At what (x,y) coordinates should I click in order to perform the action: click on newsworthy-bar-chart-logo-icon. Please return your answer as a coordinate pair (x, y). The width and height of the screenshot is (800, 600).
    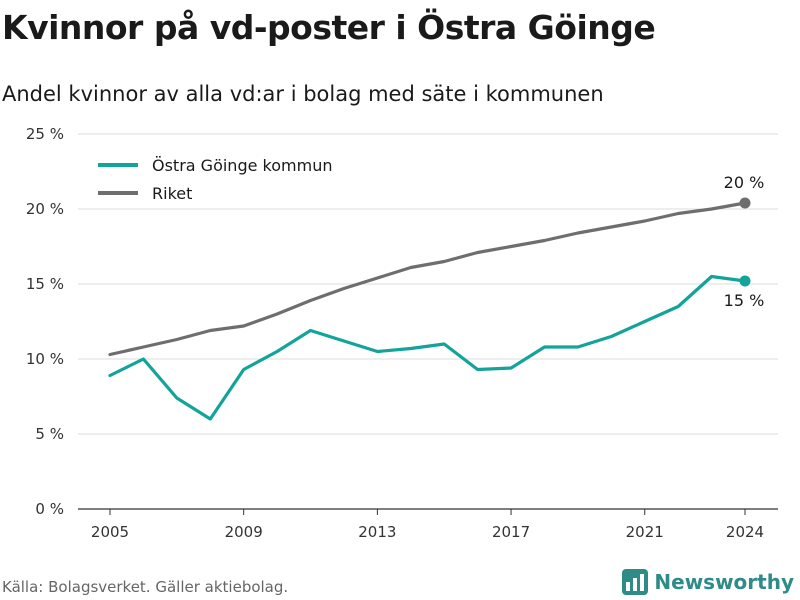
    Looking at the image, I should click on (635, 582).